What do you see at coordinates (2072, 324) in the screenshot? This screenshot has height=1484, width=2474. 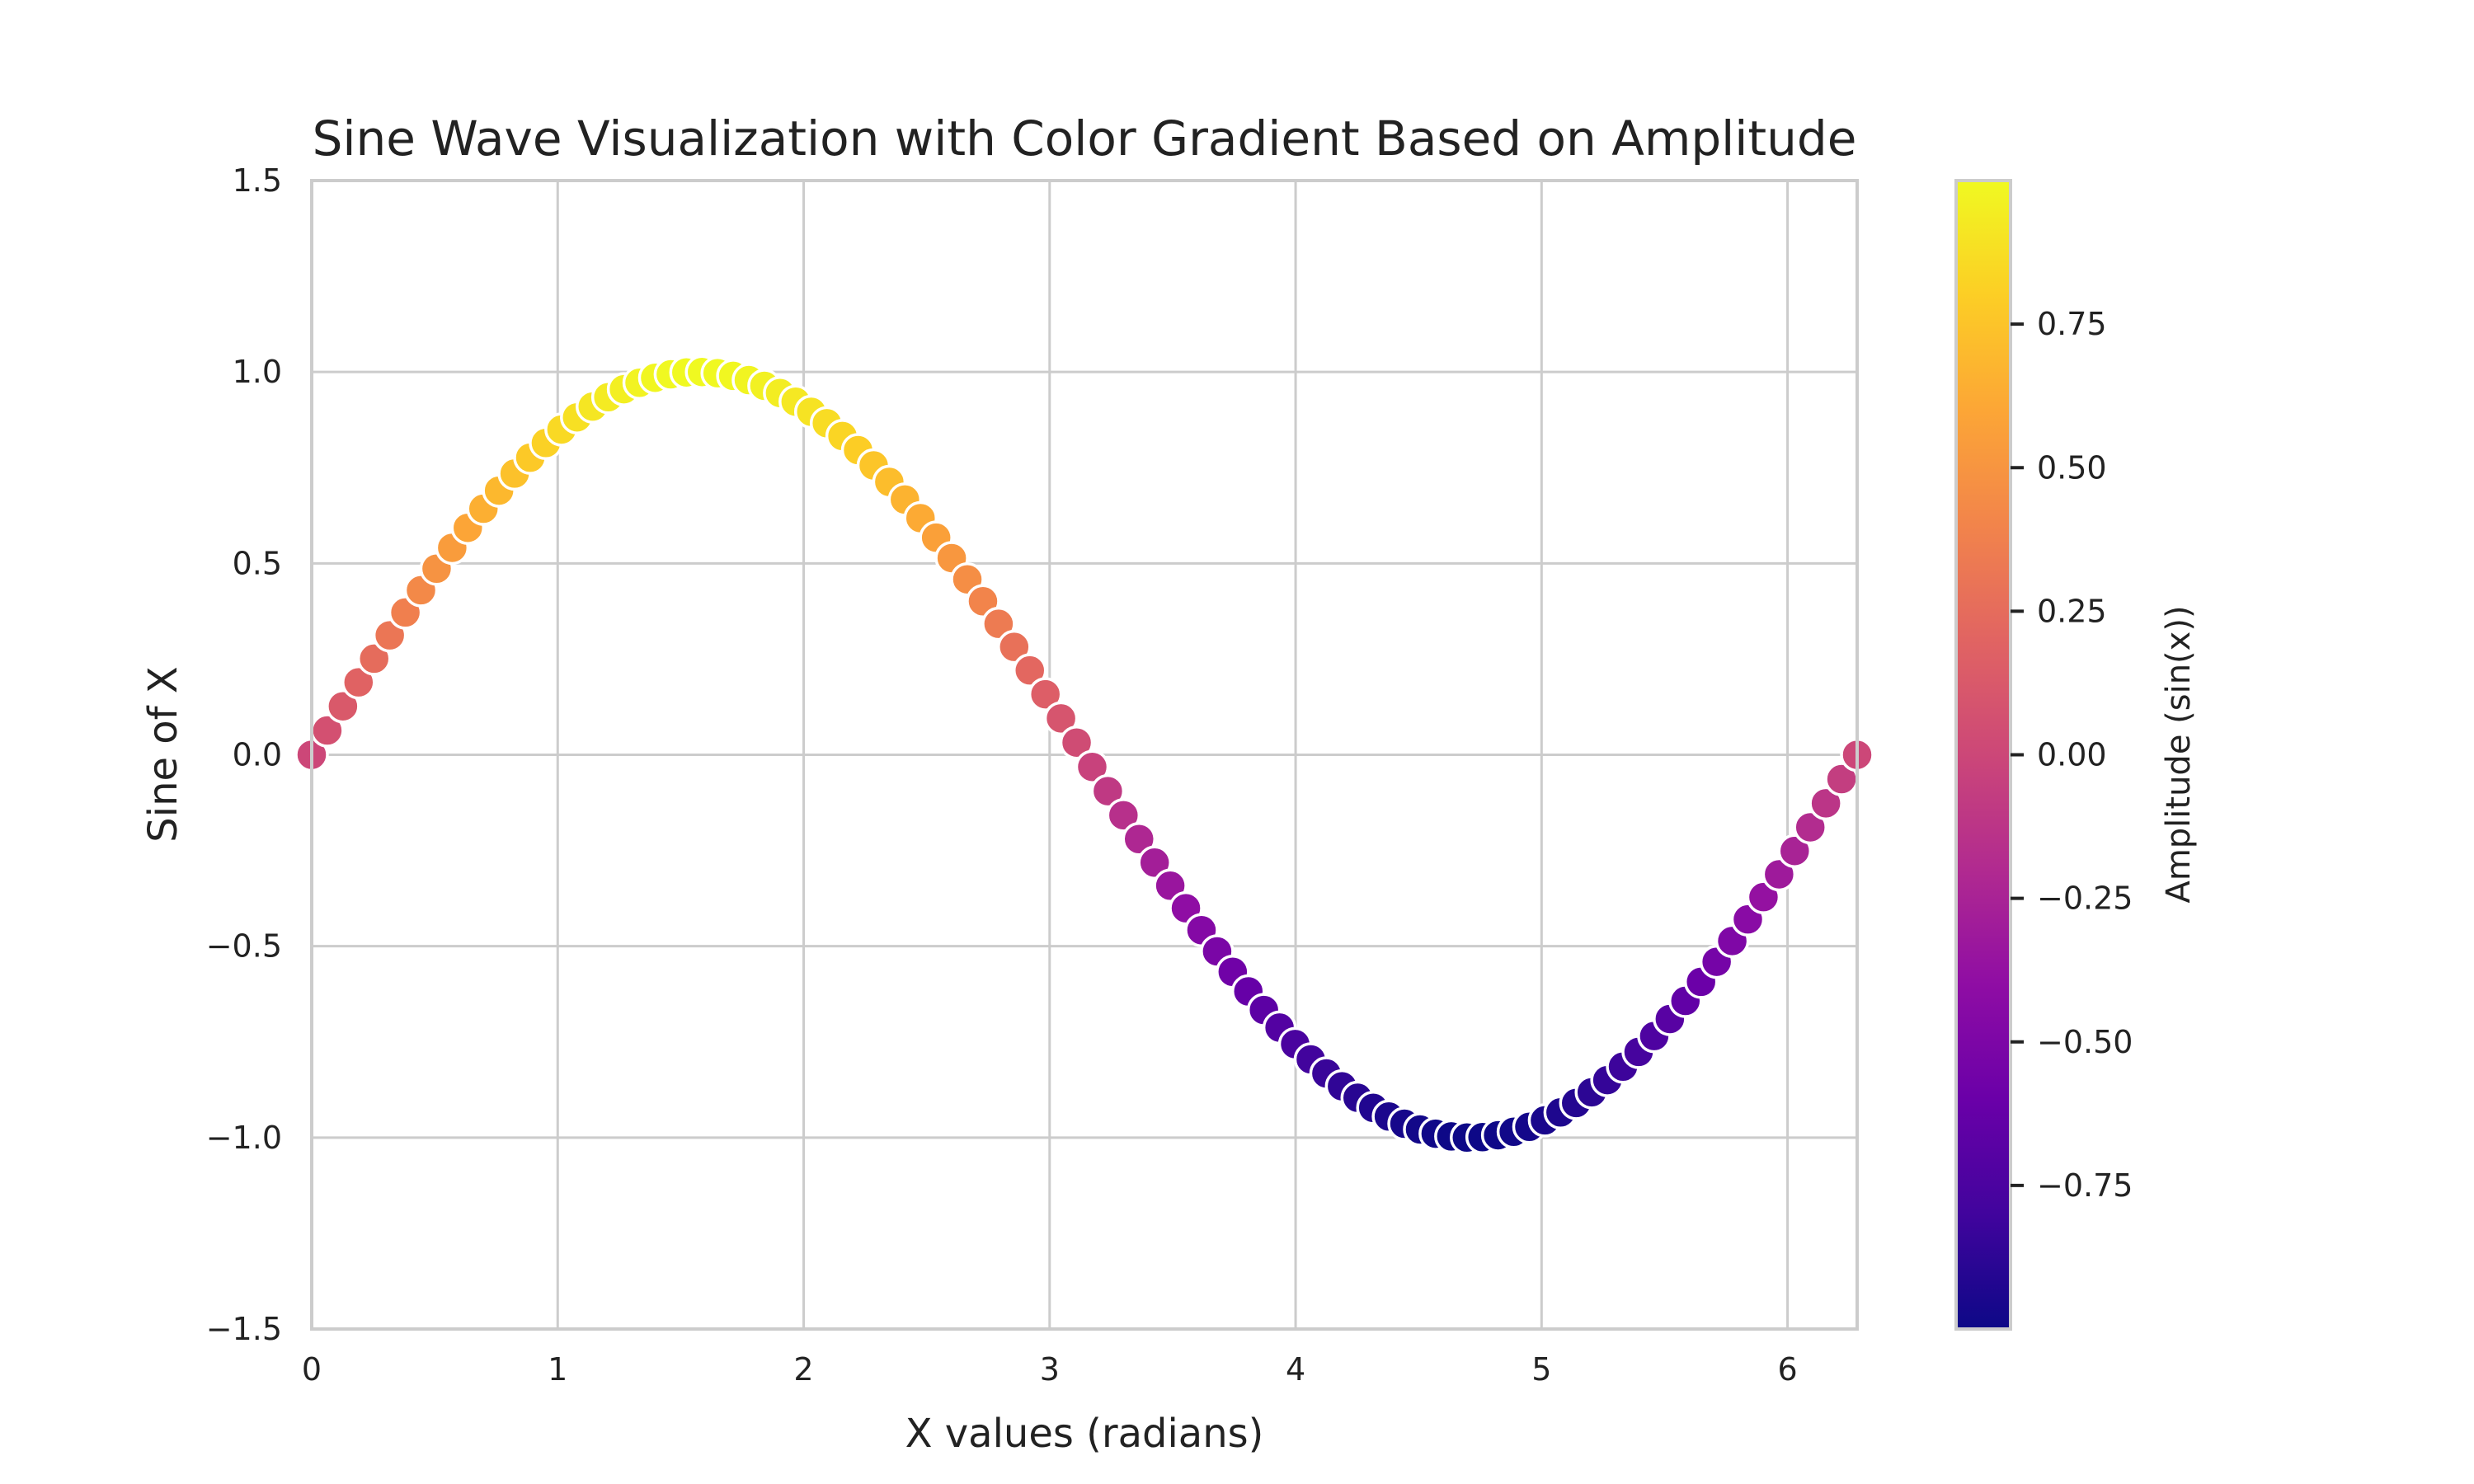 I see `colorbar-tick-label: 0.75` at bounding box center [2072, 324].